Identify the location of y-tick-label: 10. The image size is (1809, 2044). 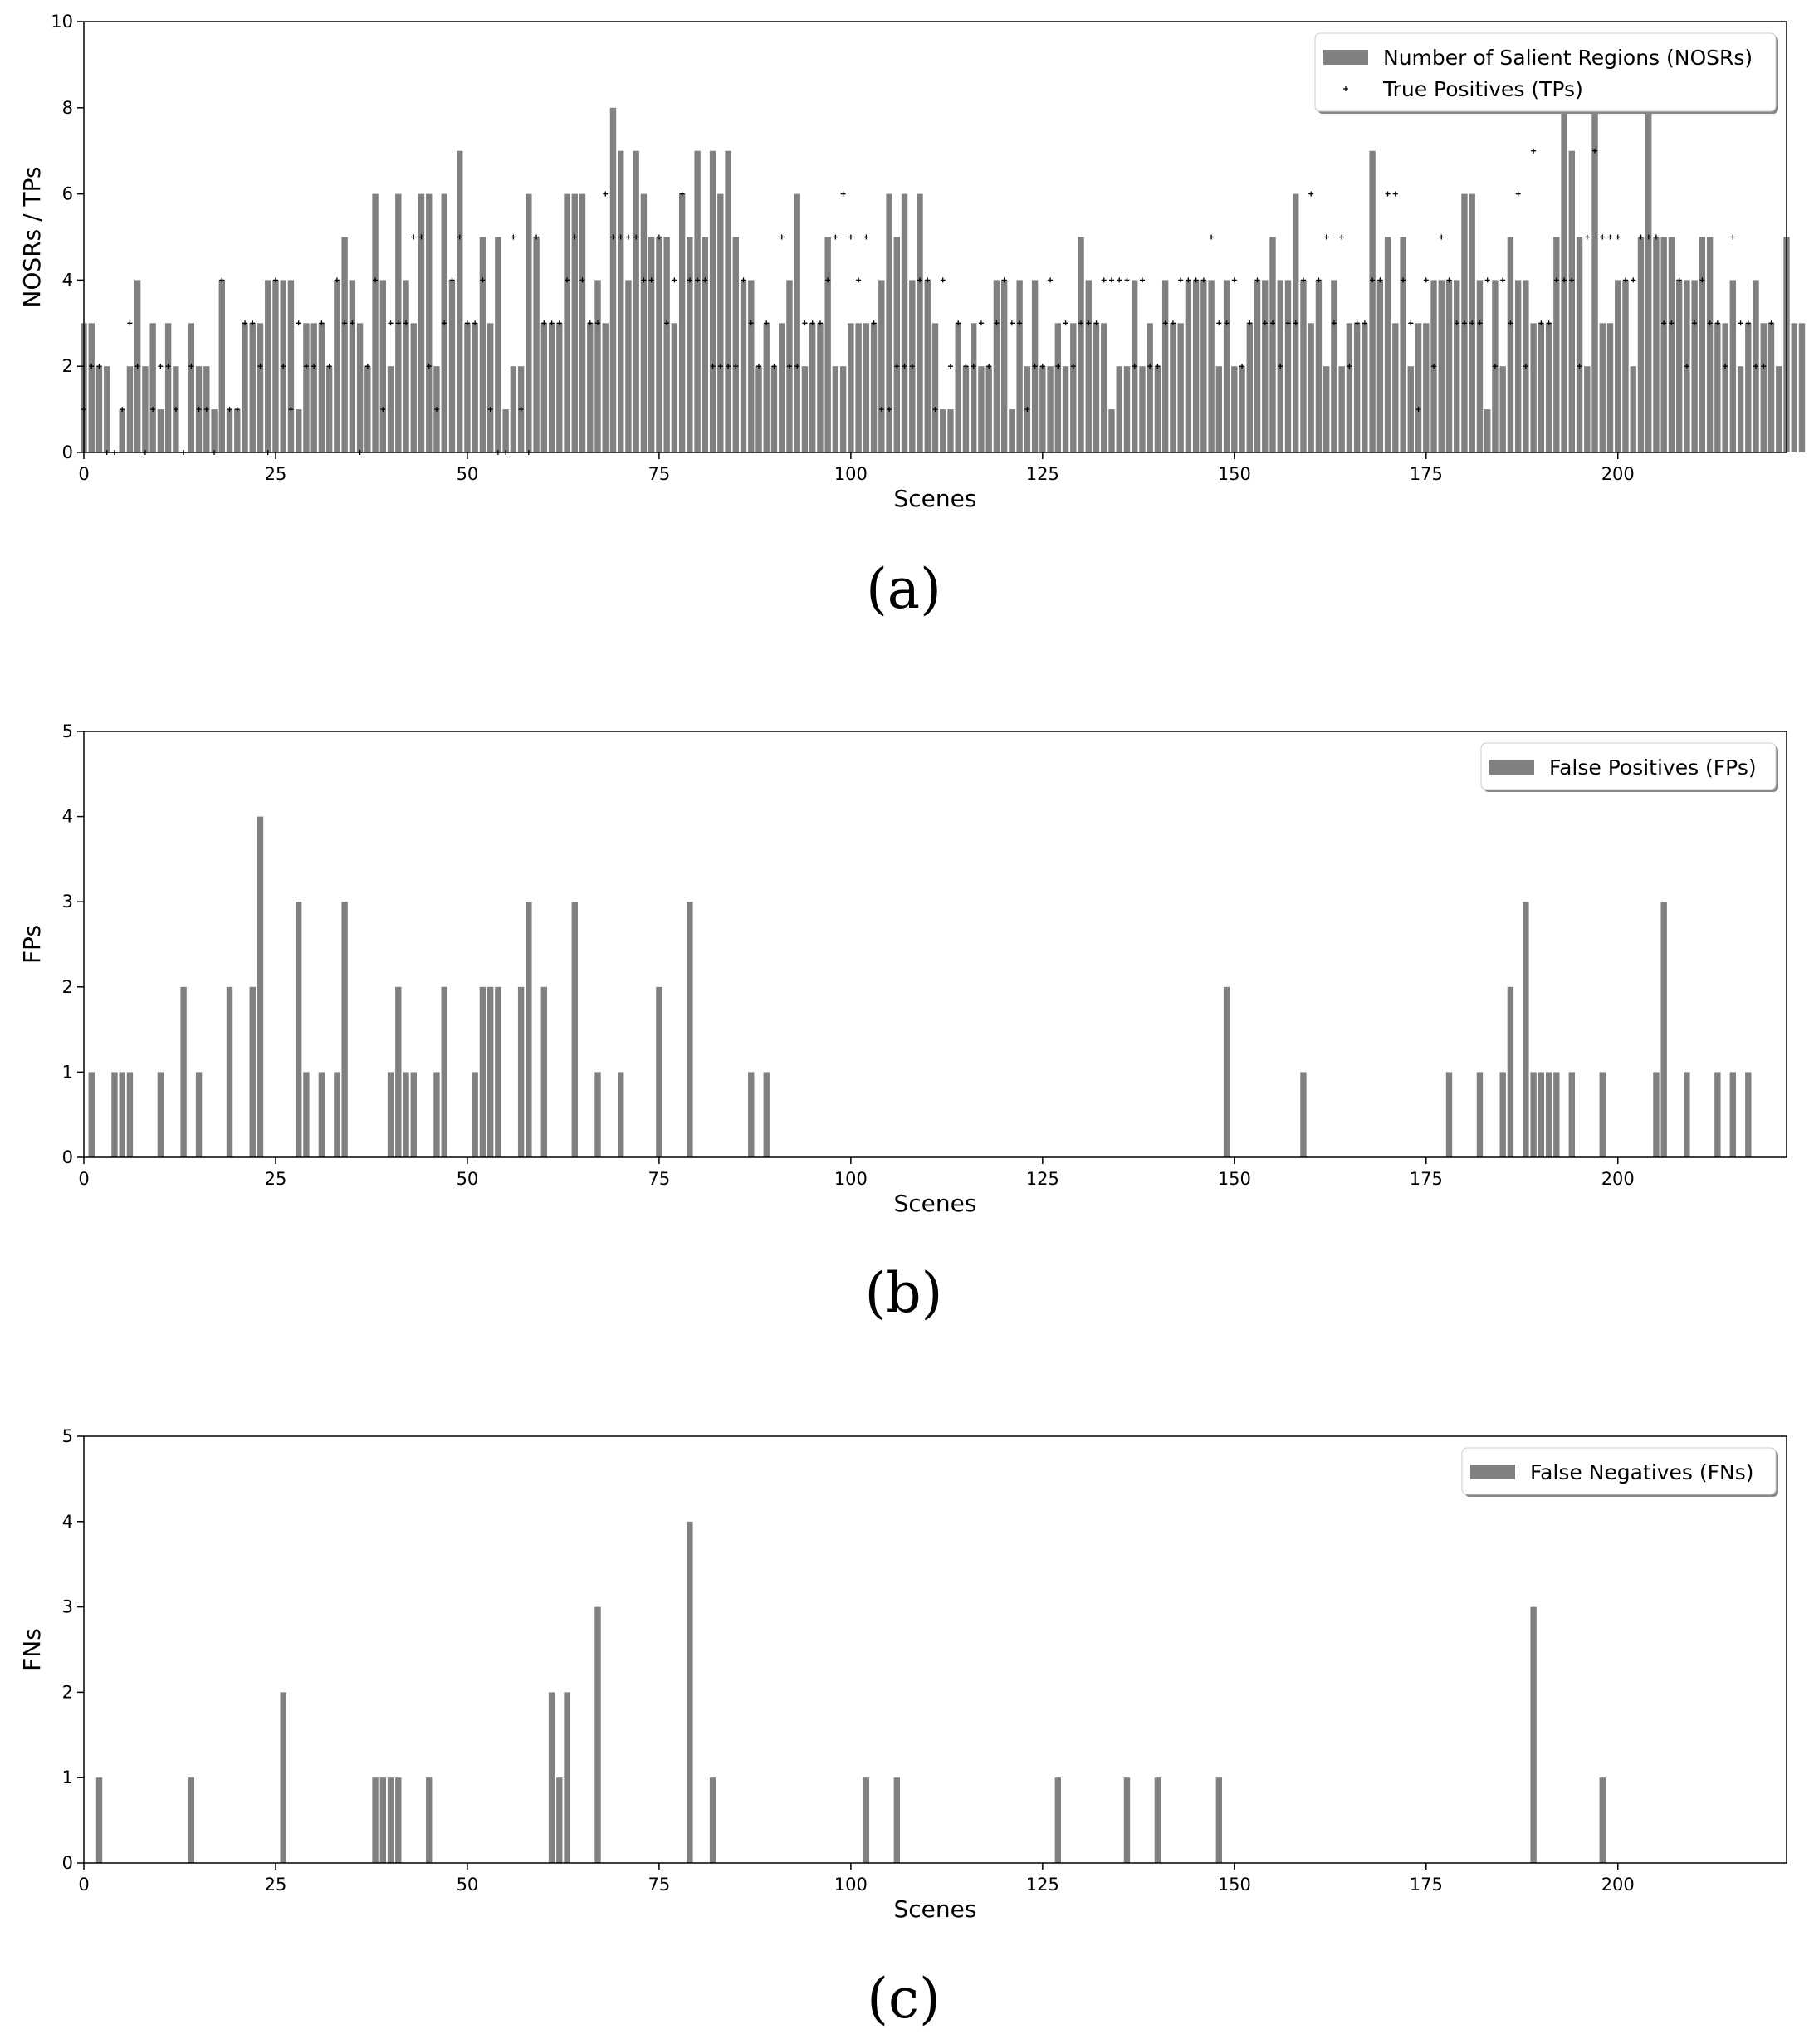
(62, 22).